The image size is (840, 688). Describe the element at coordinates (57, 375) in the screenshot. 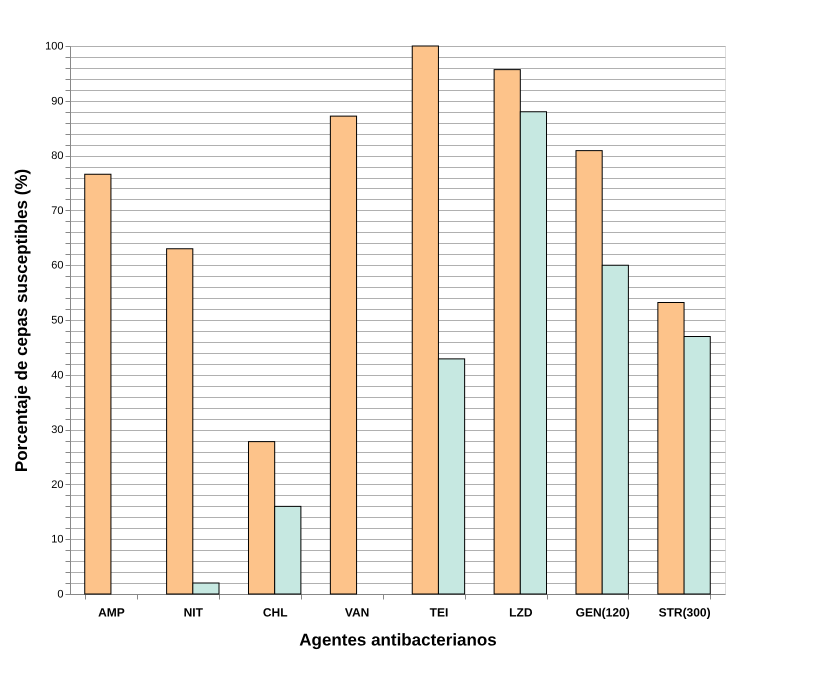

I see `y-tick-label: 40` at that location.